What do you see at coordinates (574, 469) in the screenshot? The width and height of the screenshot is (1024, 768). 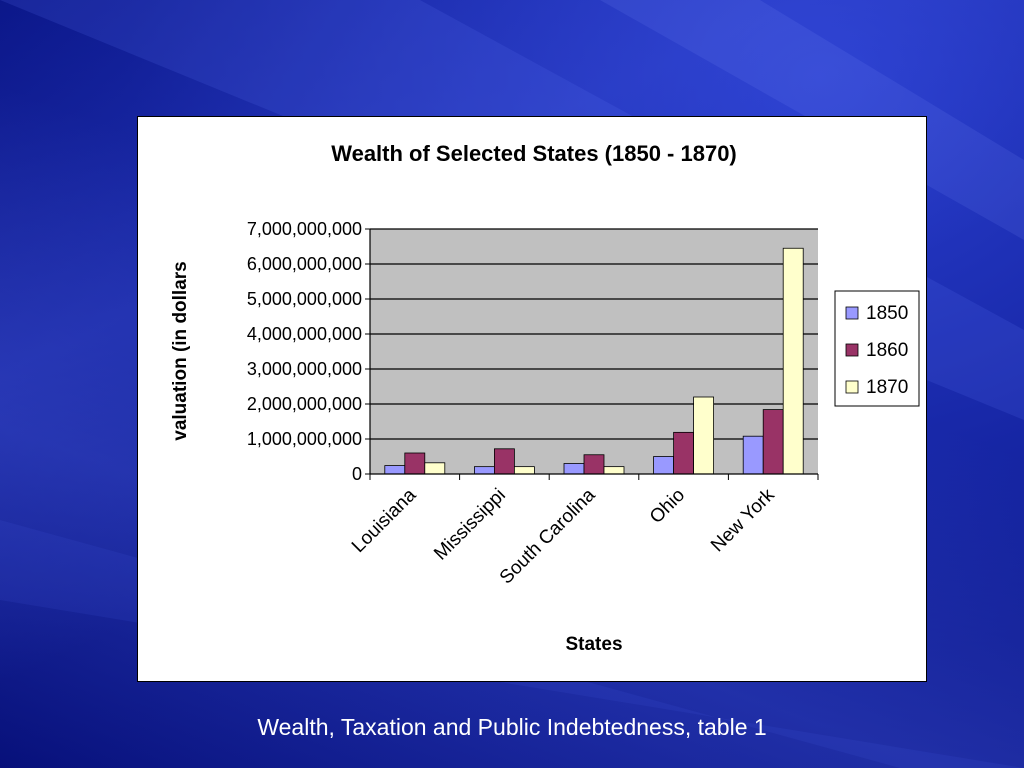 I see `bar-1850-south-carolina` at bounding box center [574, 469].